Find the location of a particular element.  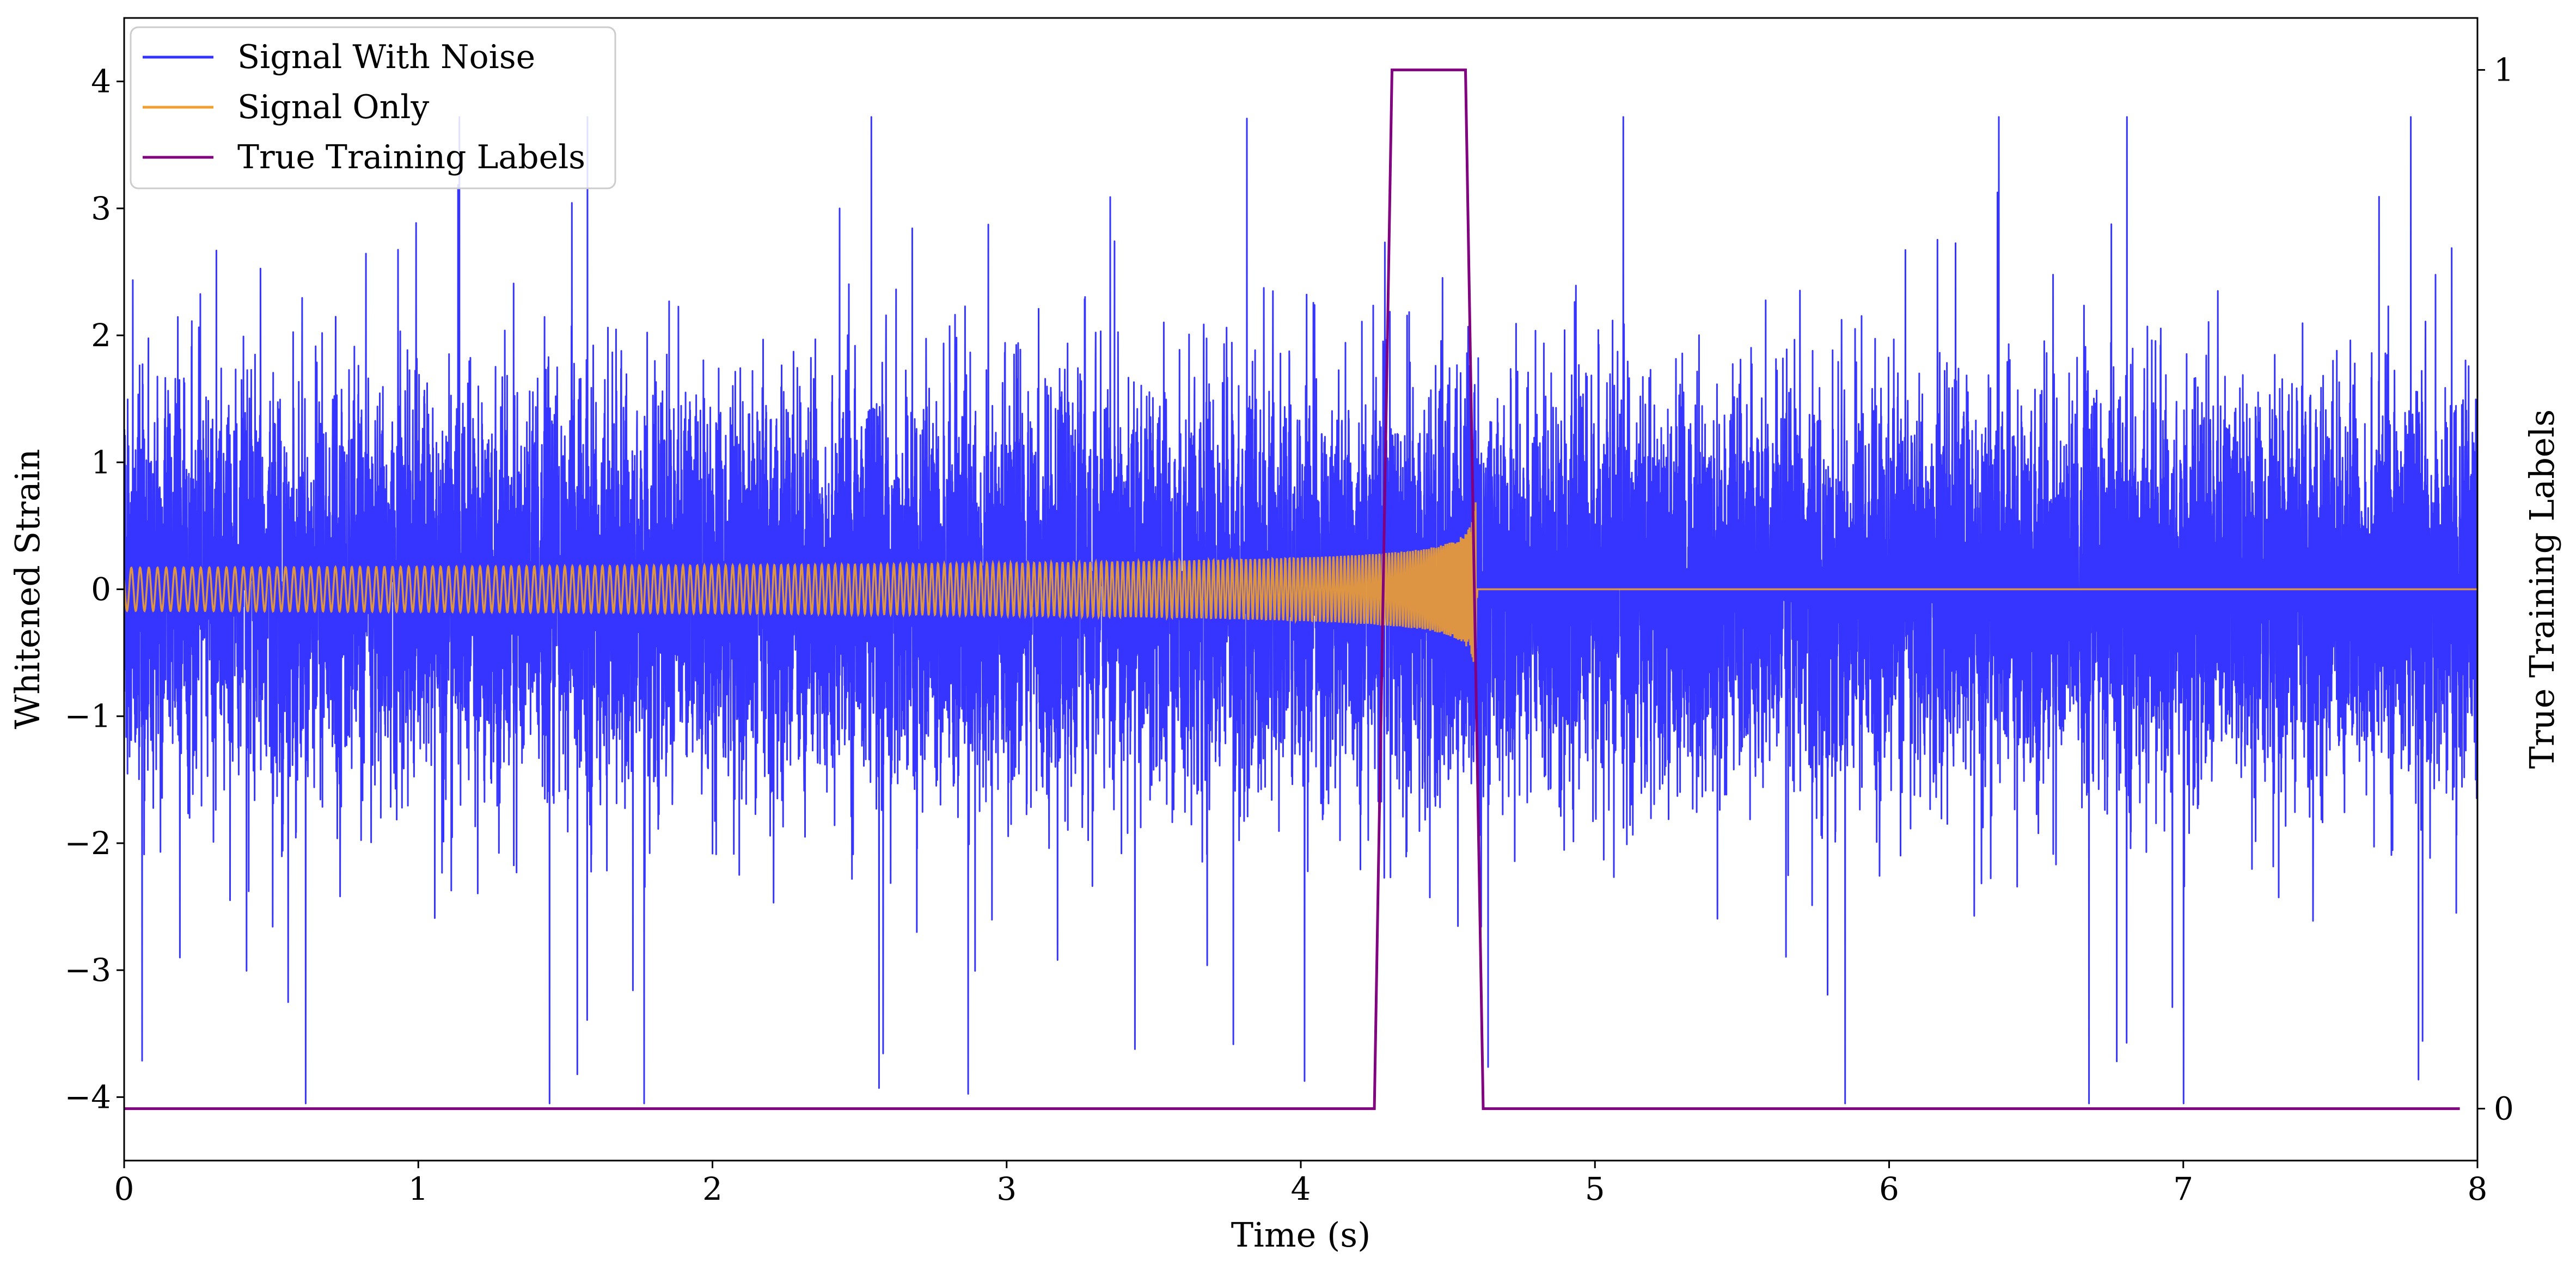

series-signal-only is located at coordinates (1300, 582).